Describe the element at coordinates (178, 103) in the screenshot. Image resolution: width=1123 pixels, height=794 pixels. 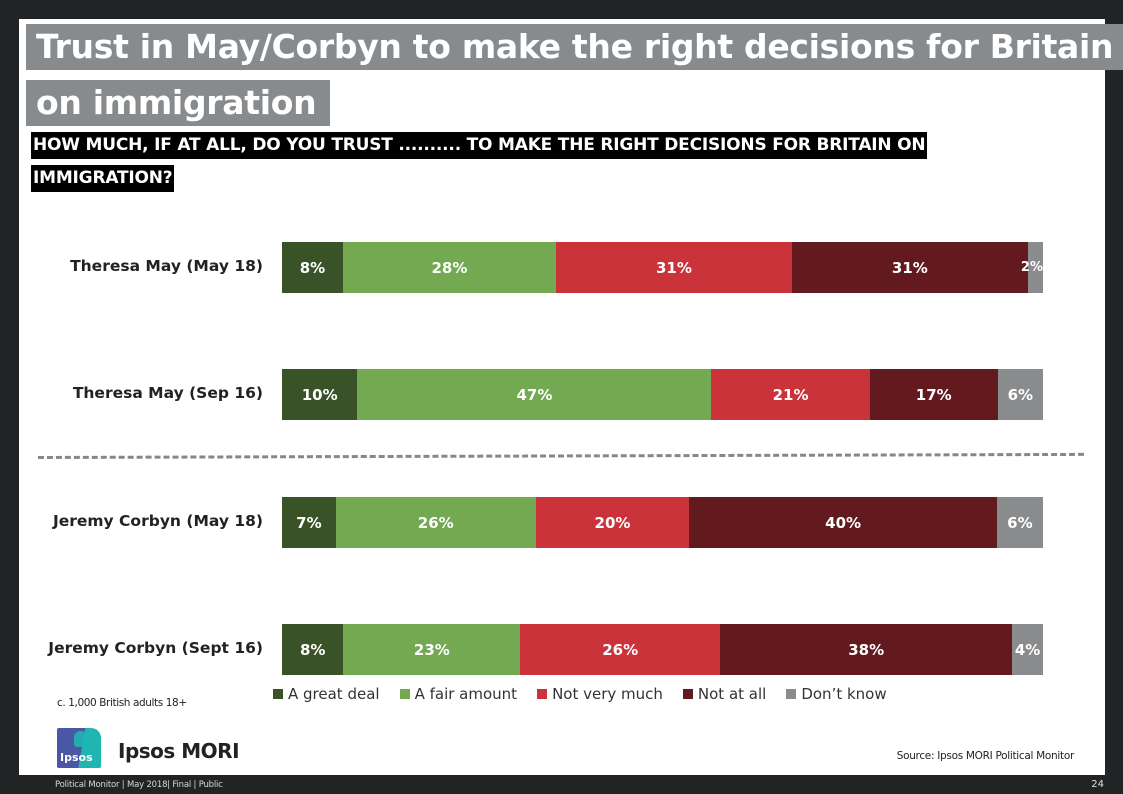
I see `title-line-2: on immigration` at that location.